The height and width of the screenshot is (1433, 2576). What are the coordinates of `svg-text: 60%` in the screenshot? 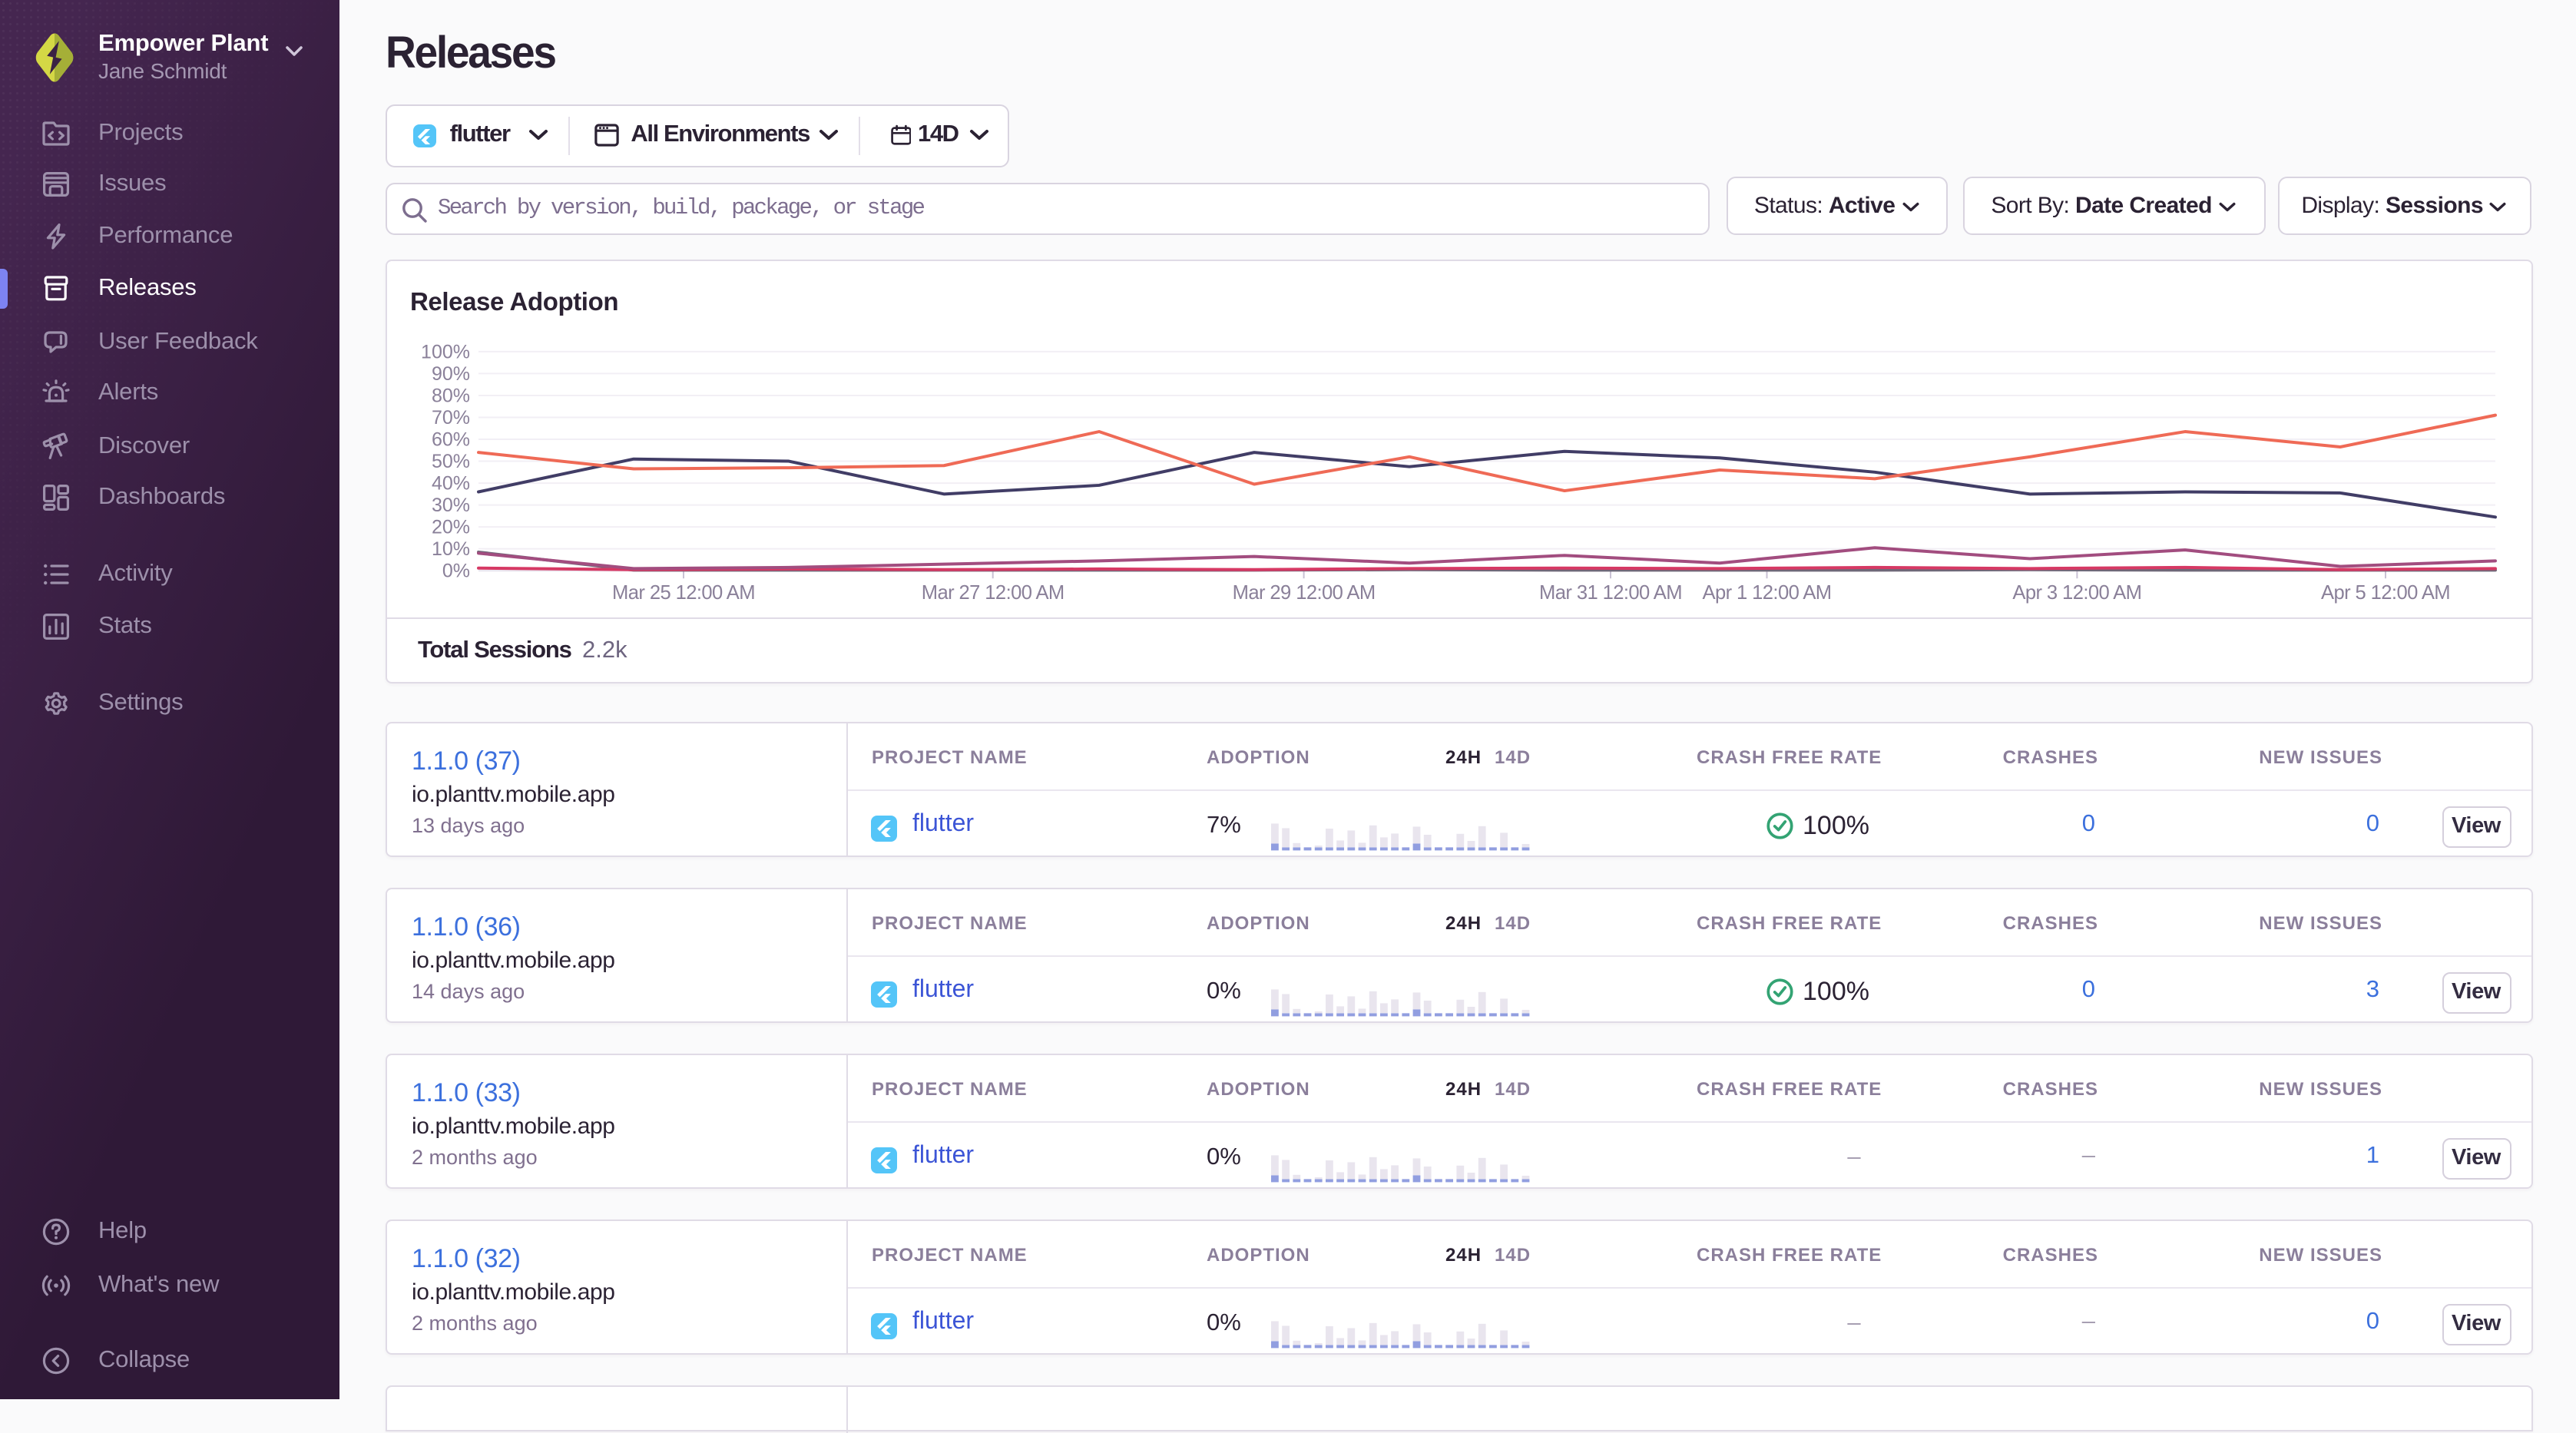 It's located at (451, 438).